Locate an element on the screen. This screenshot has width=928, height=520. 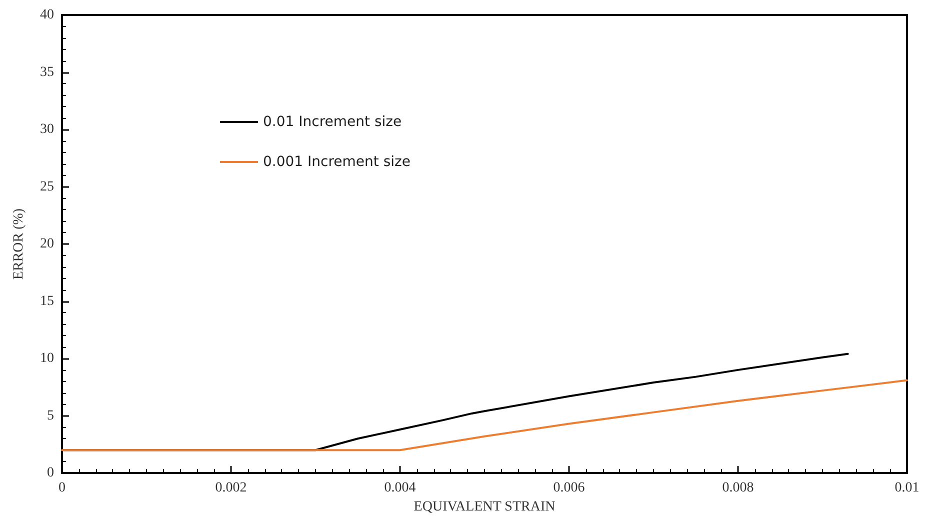
y-tick-label: 30 is located at coordinates (47, 129).